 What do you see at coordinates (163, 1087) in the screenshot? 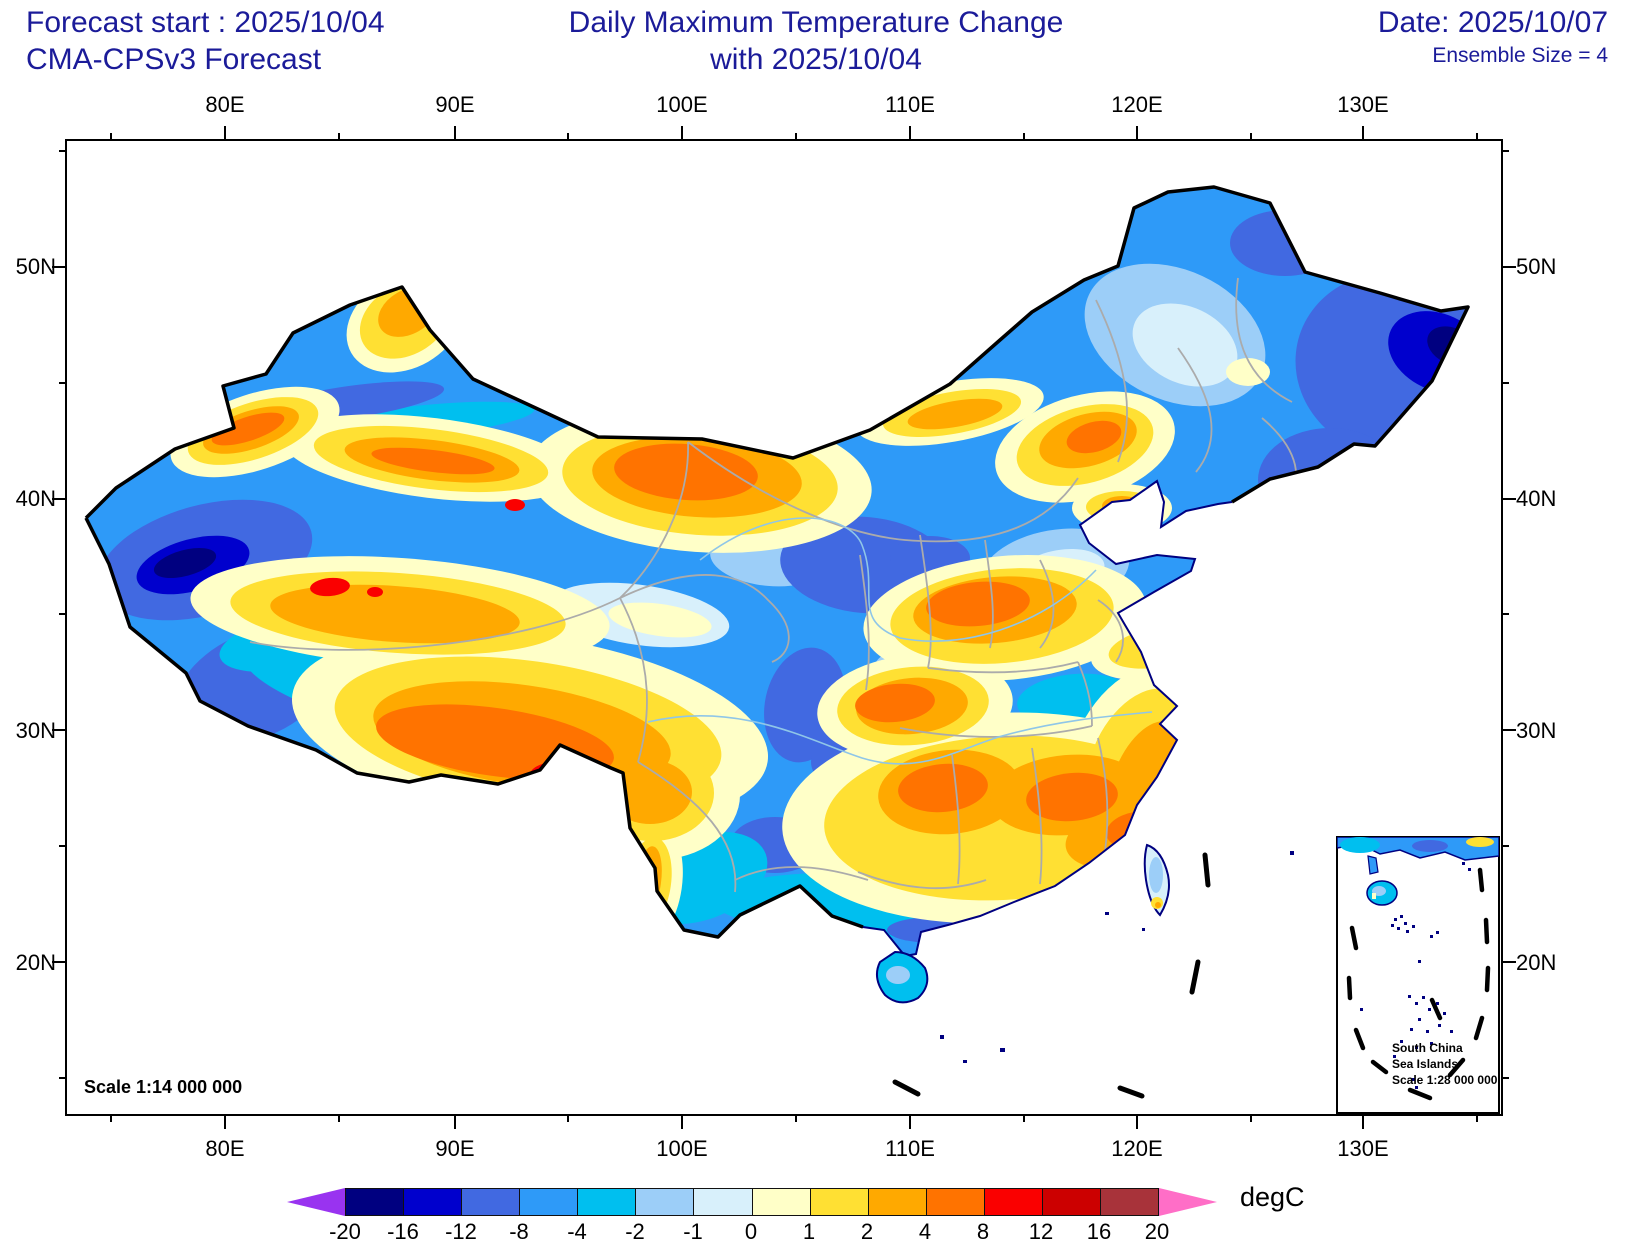
I see `map-scale-label: Scale 1:14 000 000` at bounding box center [163, 1087].